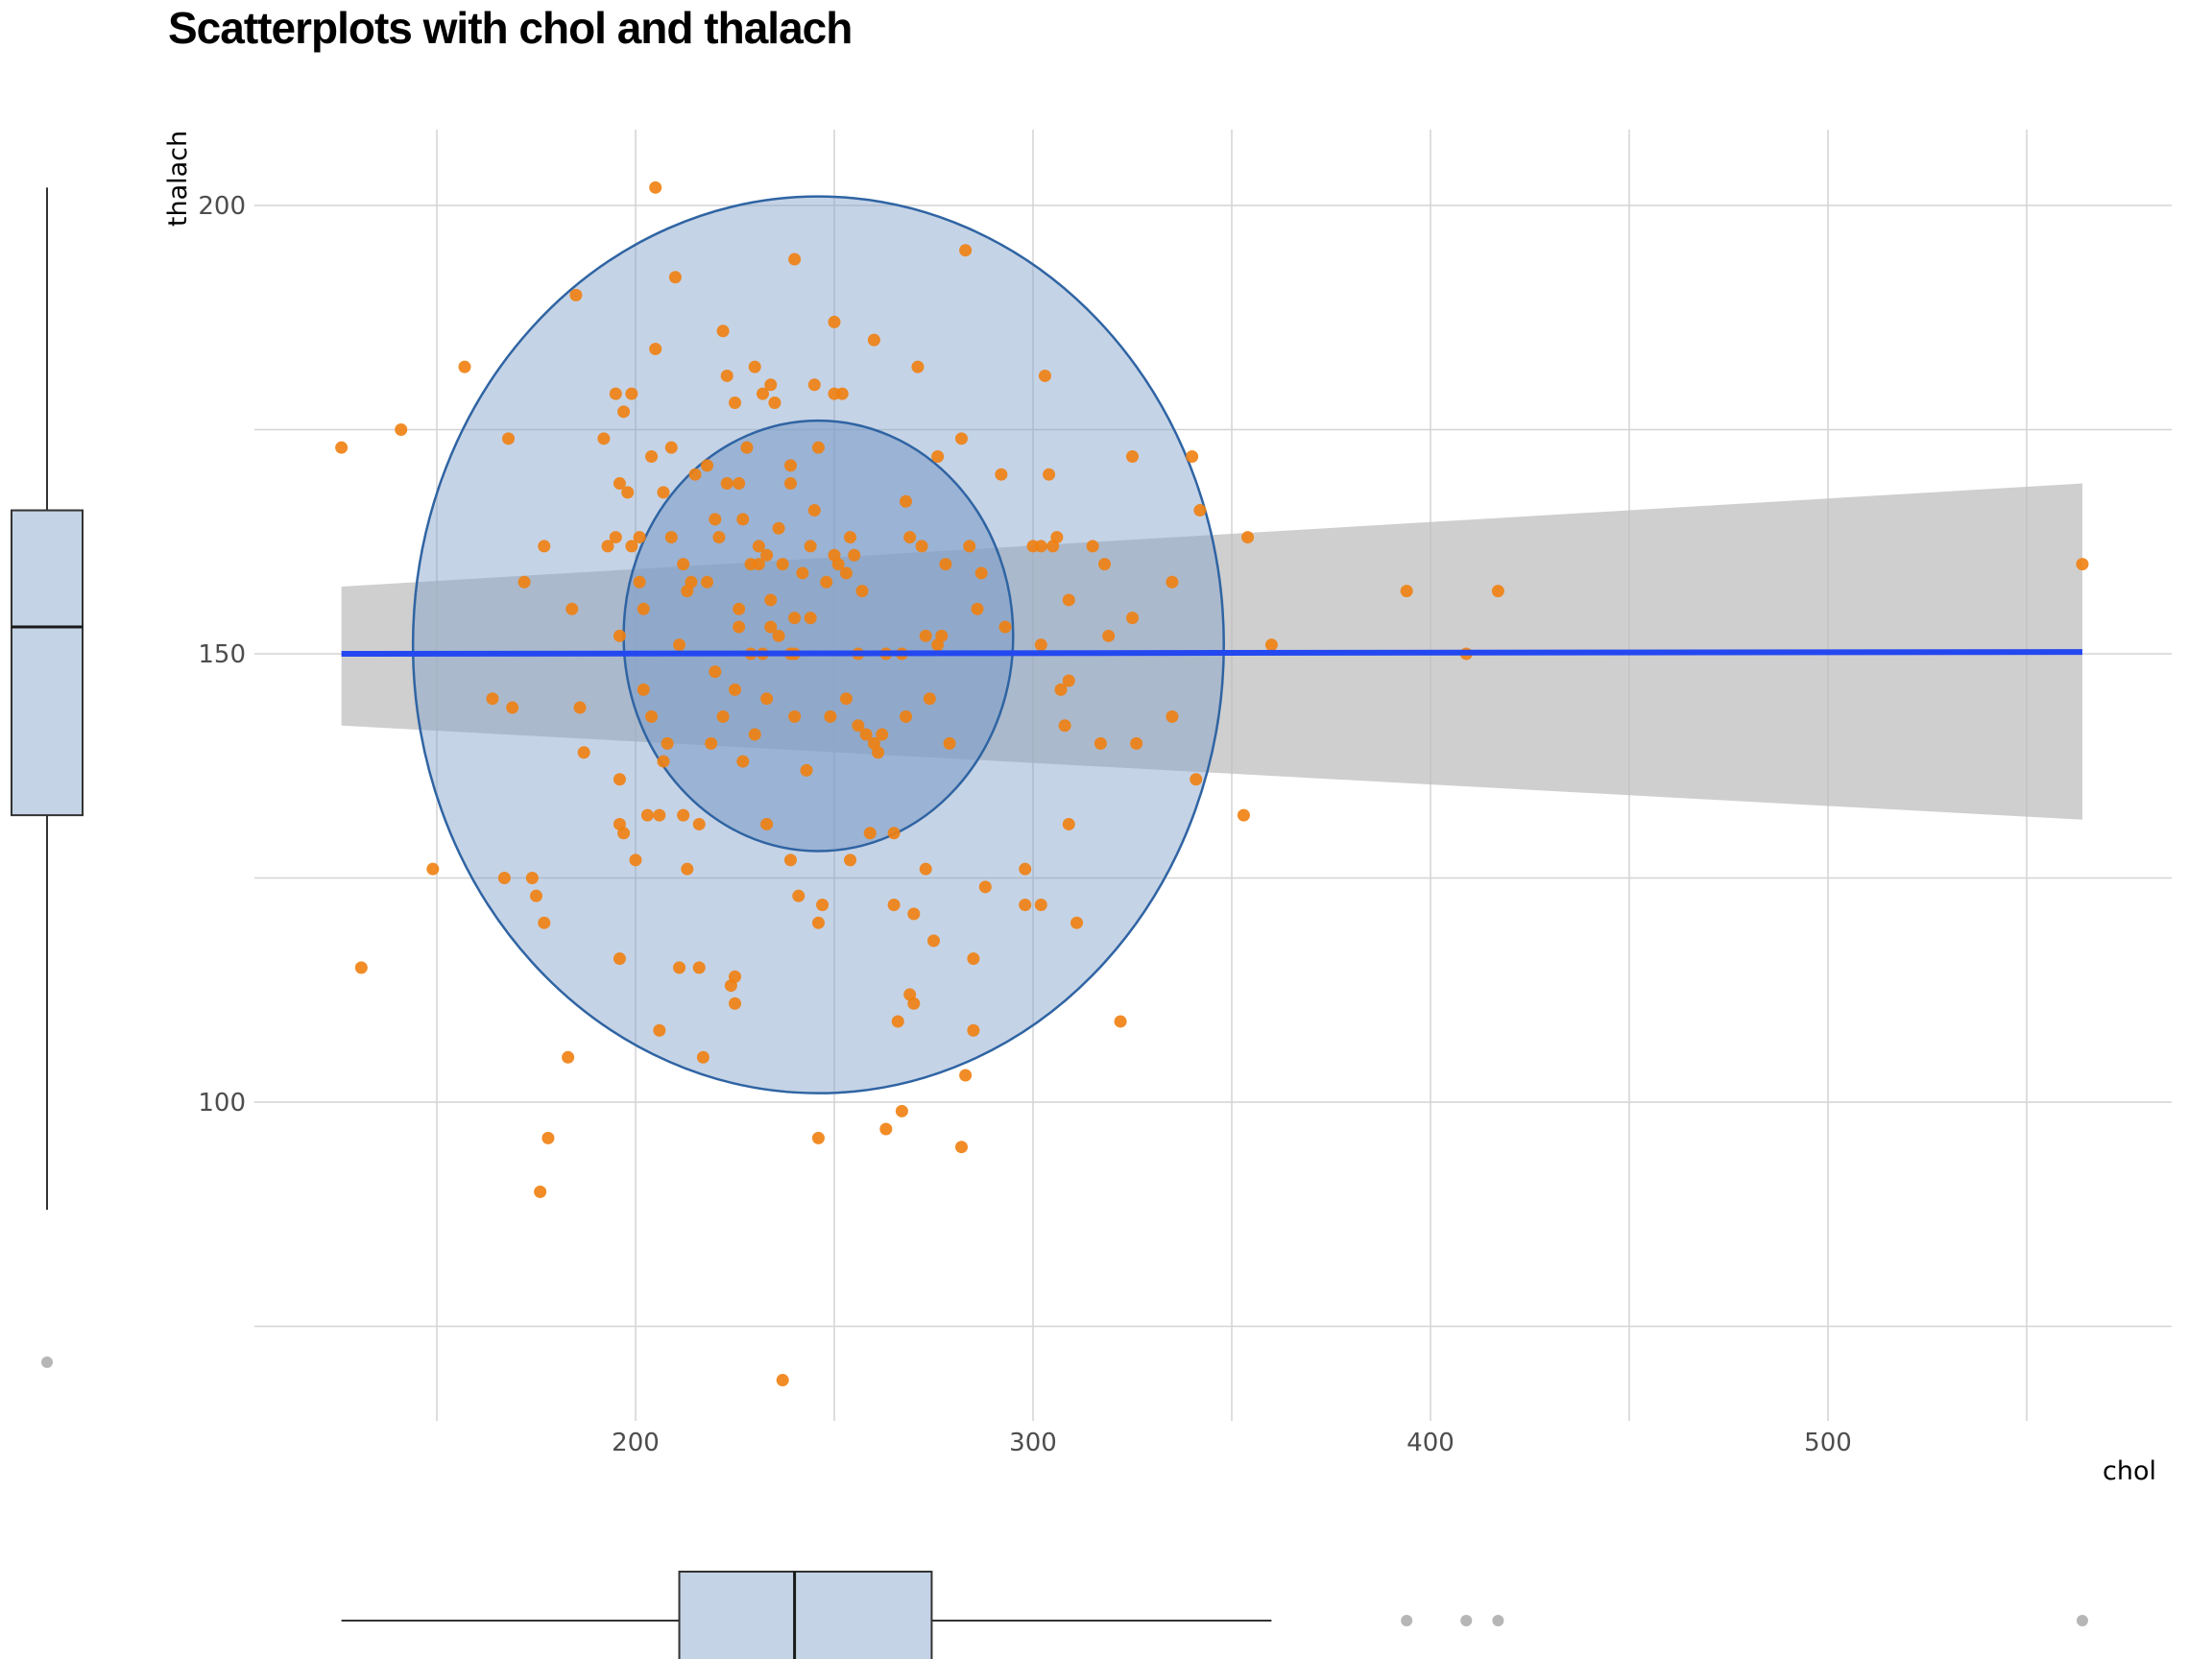 The image size is (2212, 1659). Describe the element at coordinates (222, 1103) in the screenshot. I see `y-tick-label: 100` at that location.